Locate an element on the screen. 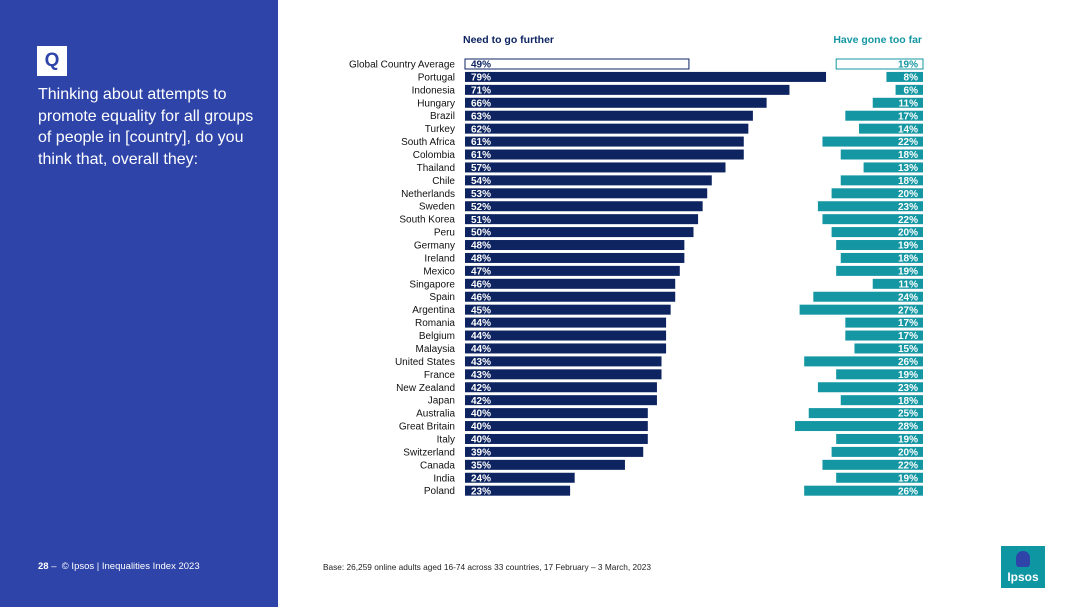 The height and width of the screenshot is (607, 1080). value-gone-too-far-belgium: 17% is located at coordinates (908, 336).